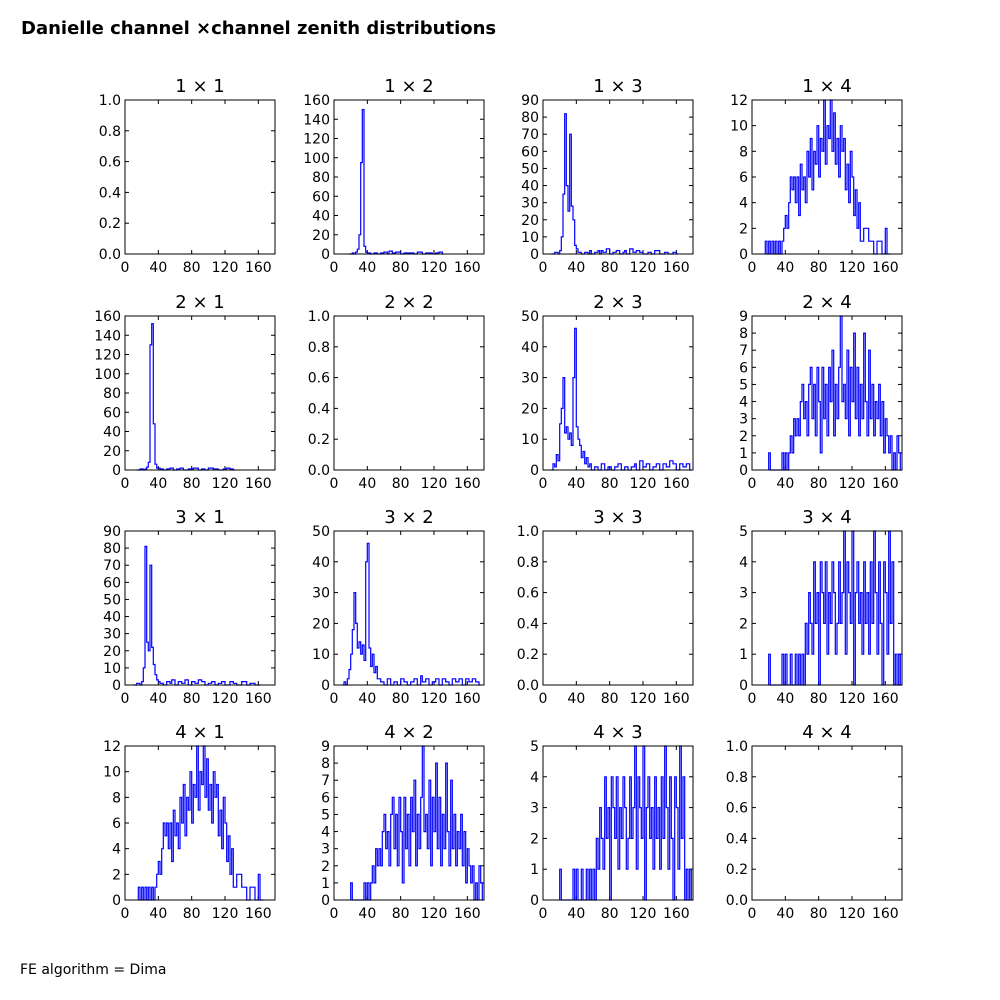  What do you see at coordinates (612, 822) in the screenshot?
I see `subplot-4x3: 4 × 3 0 40 80 120 160 0 1 2 3 4 5` at bounding box center [612, 822].